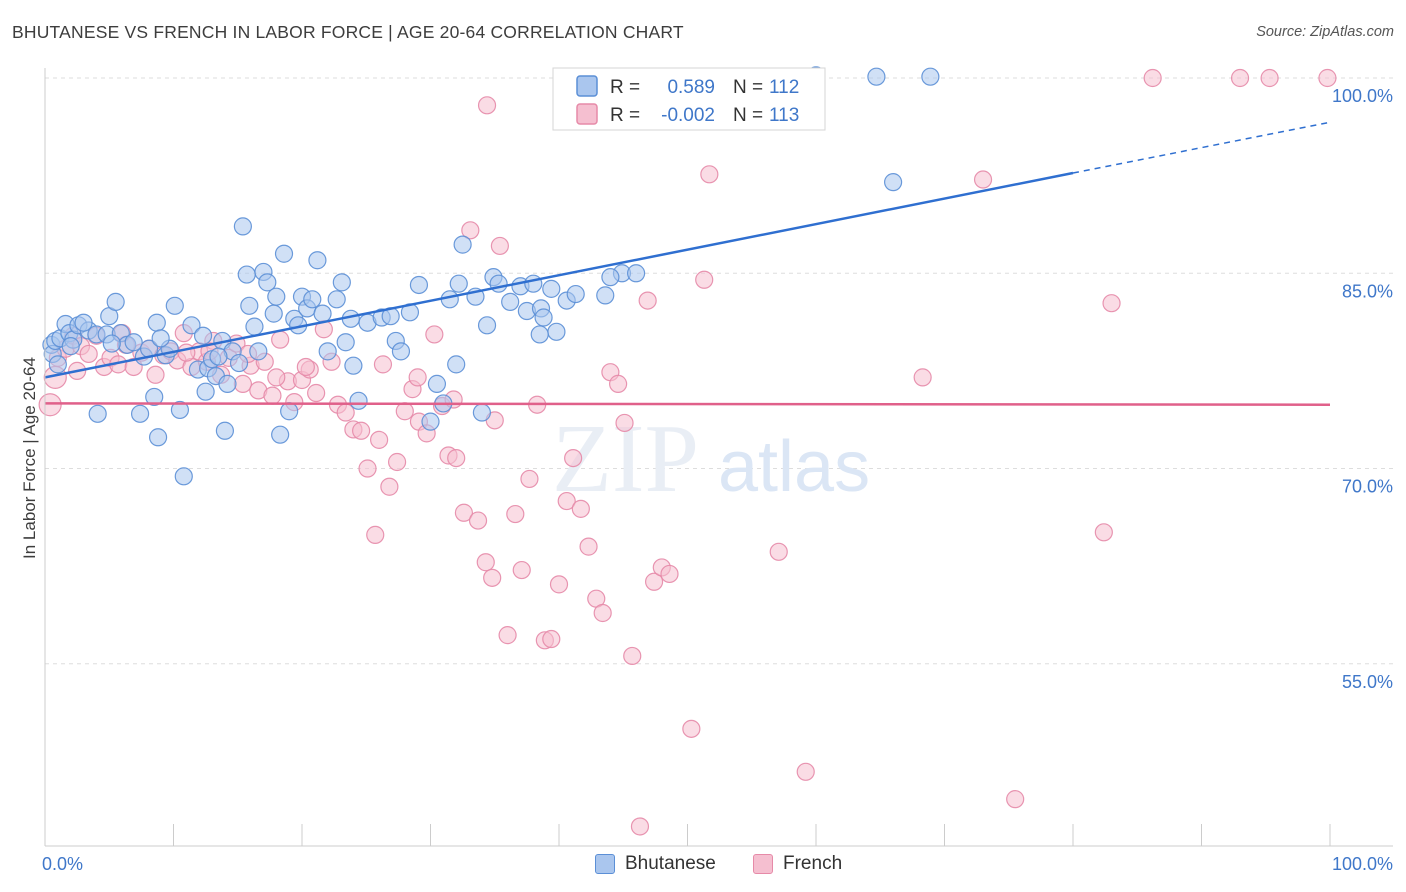 This screenshot has height=892, width=1406. I want to click on y-tick-label: 70.0%, so click(1367, 487).